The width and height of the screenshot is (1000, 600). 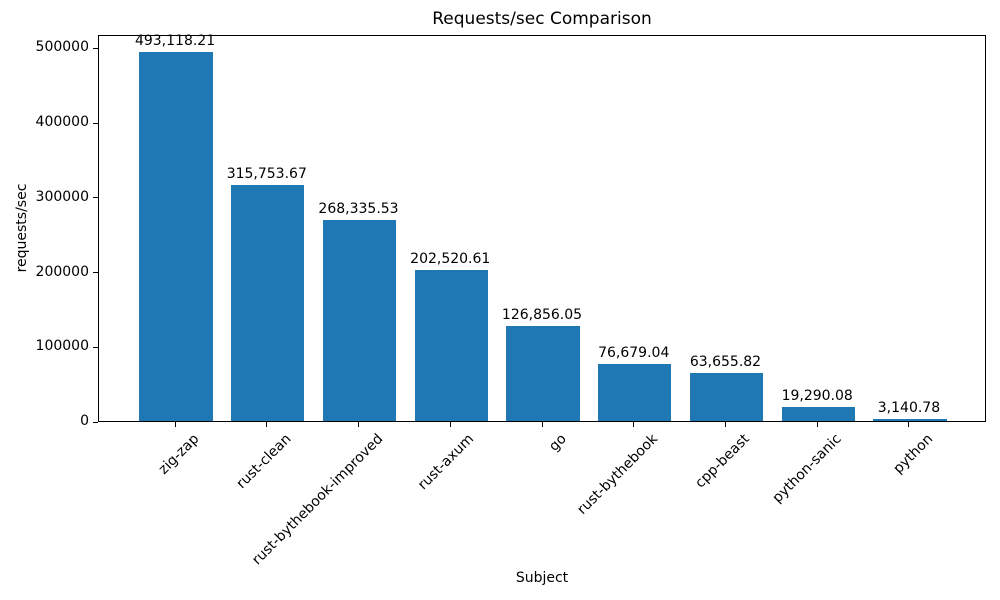 What do you see at coordinates (913, 454) in the screenshot?
I see `x-tick-label: python` at bounding box center [913, 454].